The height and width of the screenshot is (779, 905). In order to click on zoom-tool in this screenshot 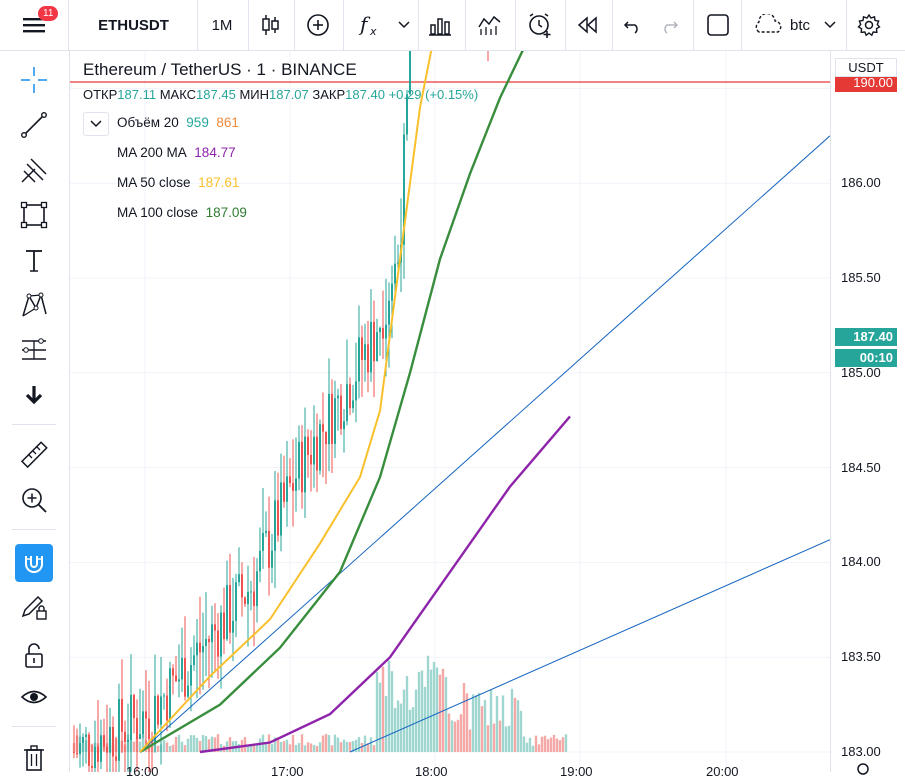, I will do `click(34, 500)`.